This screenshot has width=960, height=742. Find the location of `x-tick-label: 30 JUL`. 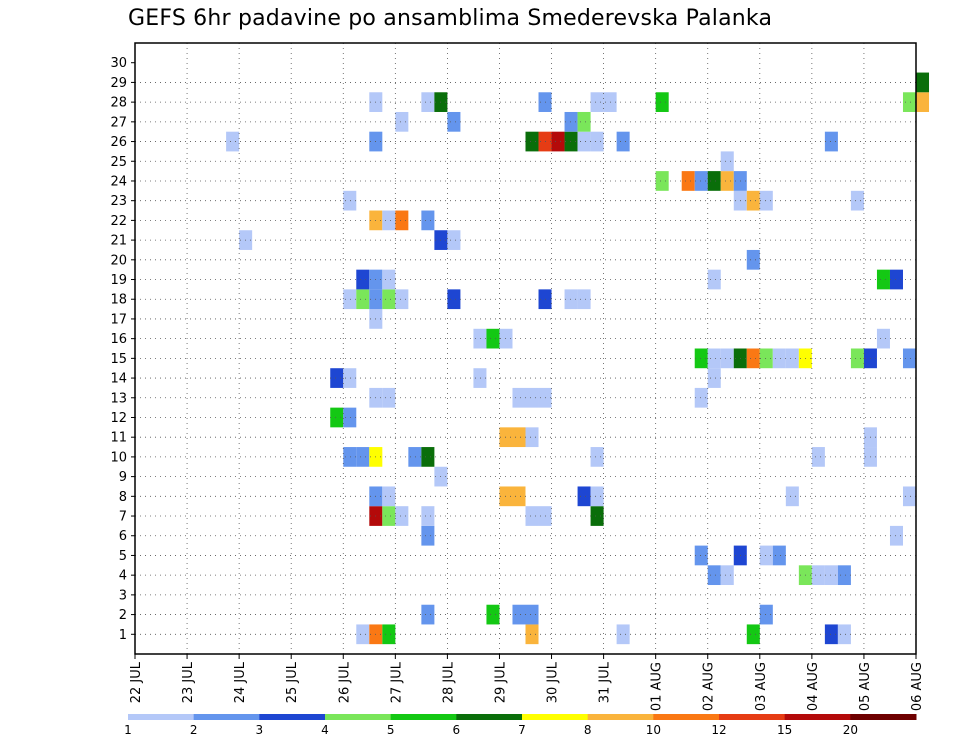

x-tick-label: 30 JUL is located at coordinates (553, 682).